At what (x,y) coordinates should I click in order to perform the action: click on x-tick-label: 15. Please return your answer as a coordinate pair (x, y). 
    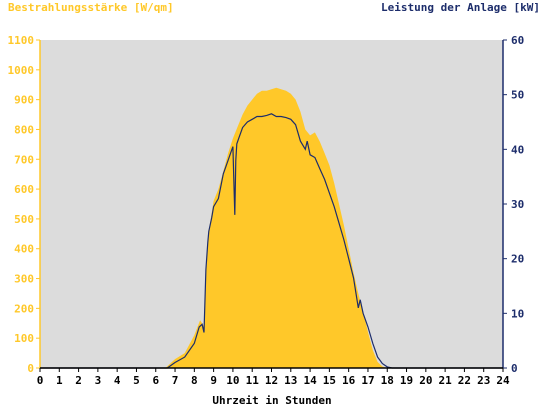
    Looking at the image, I should click on (329, 380).